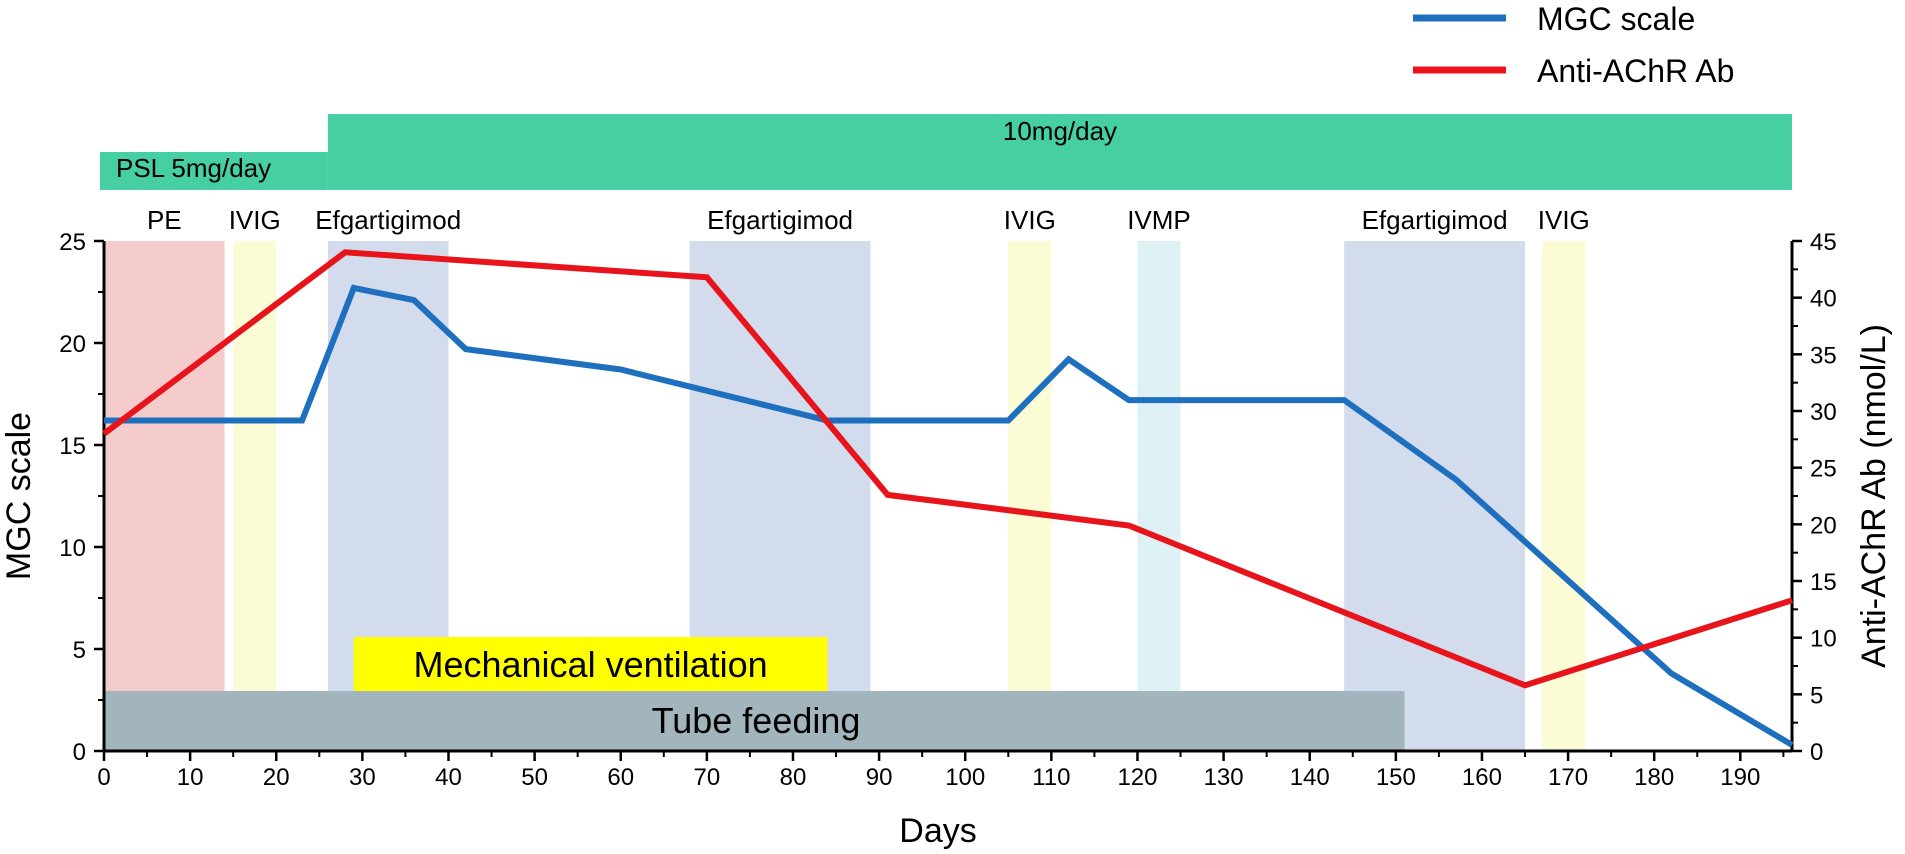 This screenshot has height=854, width=1905. What do you see at coordinates (1874, 496) in the screenshot?
I see `y-axis-right-title: Anti-AChR Ab (nmol/L)` at bounding box center [1874, 496].